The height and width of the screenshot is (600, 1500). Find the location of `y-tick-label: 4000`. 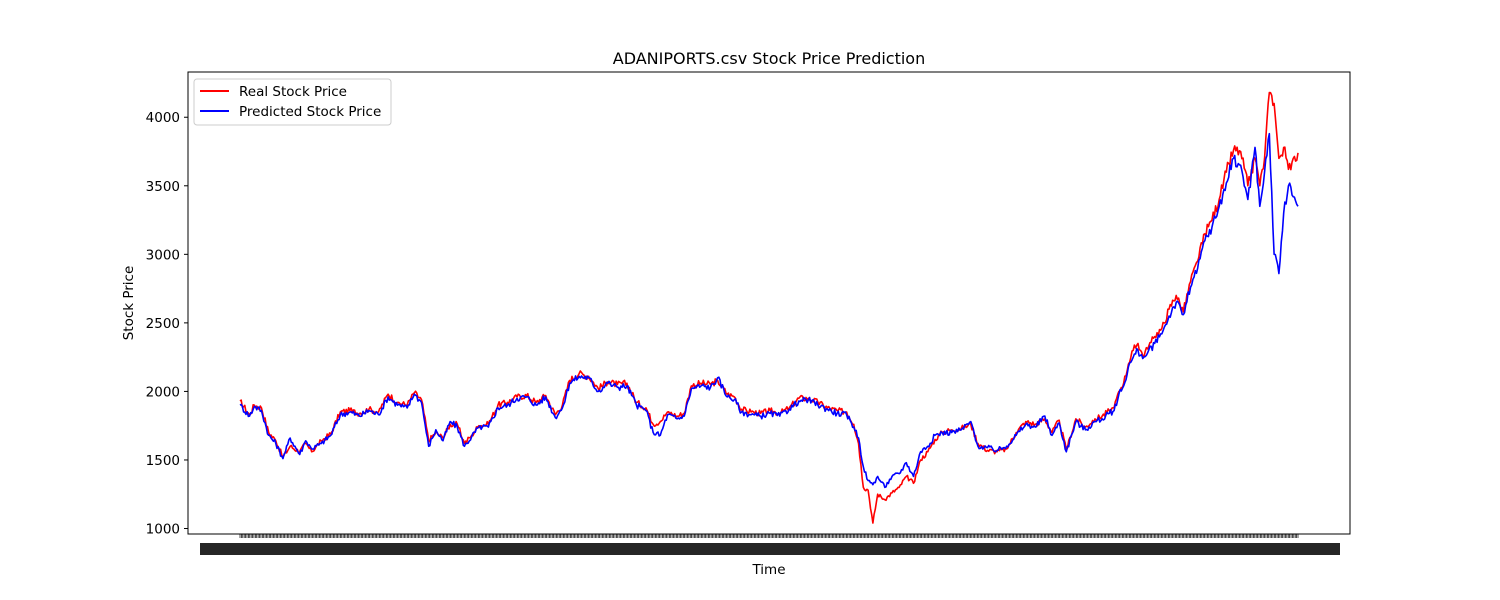

y-tick-label: 4000 is located at coordinates (163, 118).